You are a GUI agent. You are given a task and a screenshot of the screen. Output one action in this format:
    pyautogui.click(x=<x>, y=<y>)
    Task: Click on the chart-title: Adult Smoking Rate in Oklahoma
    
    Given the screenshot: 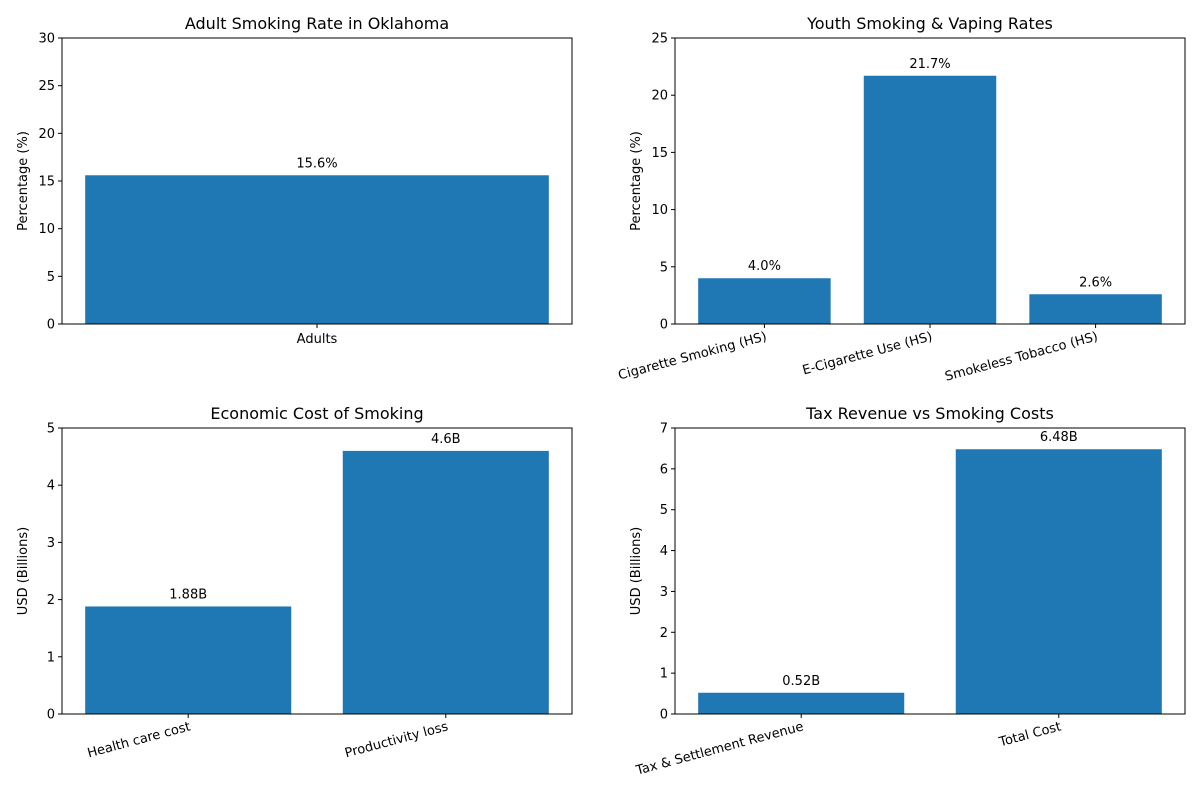 What is the action you would take?
    pyautogui.click(x=317, y=23)
    